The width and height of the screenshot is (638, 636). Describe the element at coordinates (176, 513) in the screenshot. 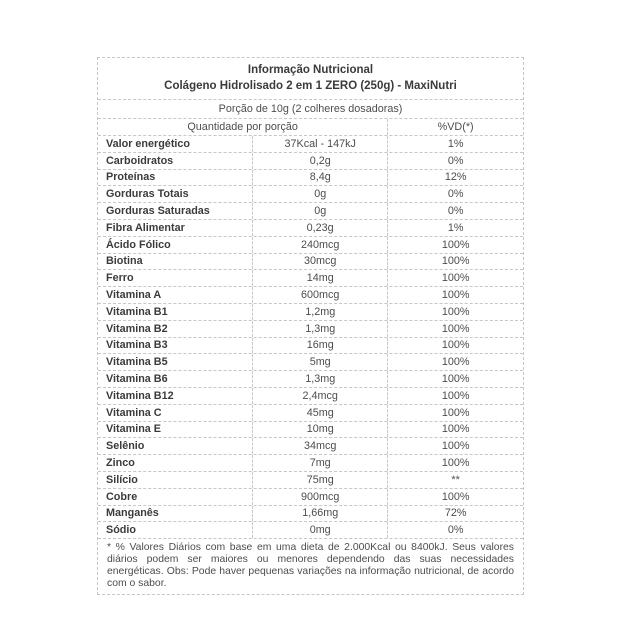

I see `nutrient-name: Manganês` at that location.